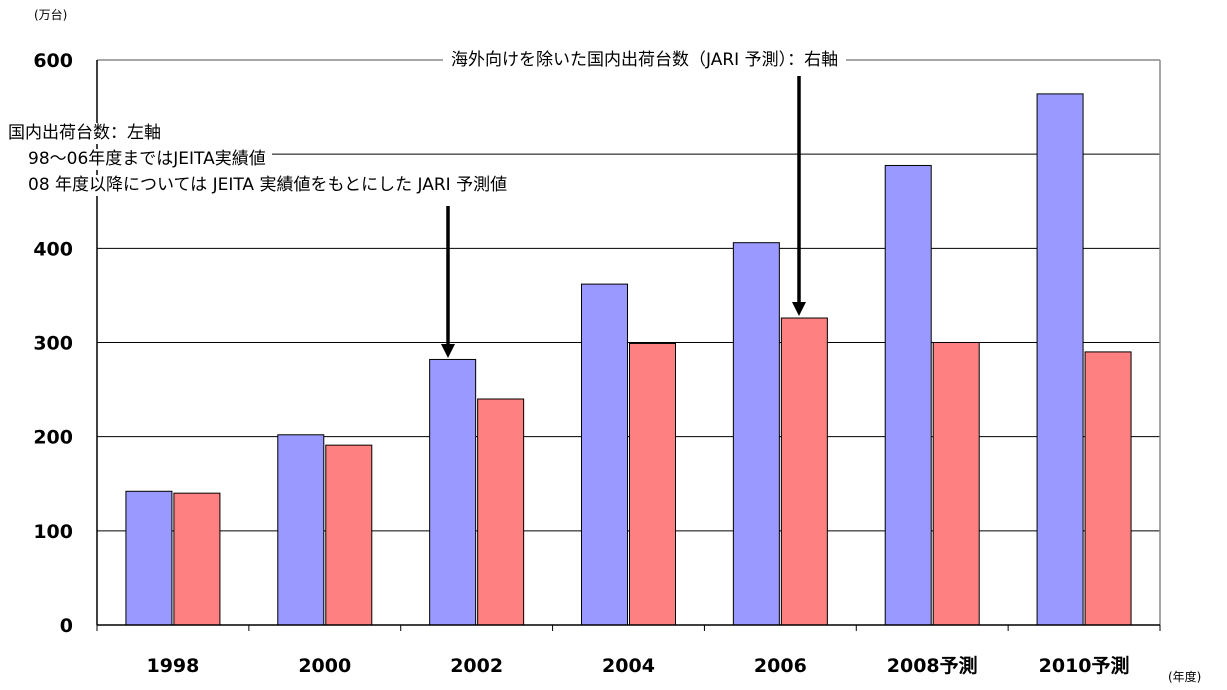 This screenshot has height=690, width=1227. Describe the element at coordinates (501, 512) in the screenshot. I see `bar-s2-2002` at that location.